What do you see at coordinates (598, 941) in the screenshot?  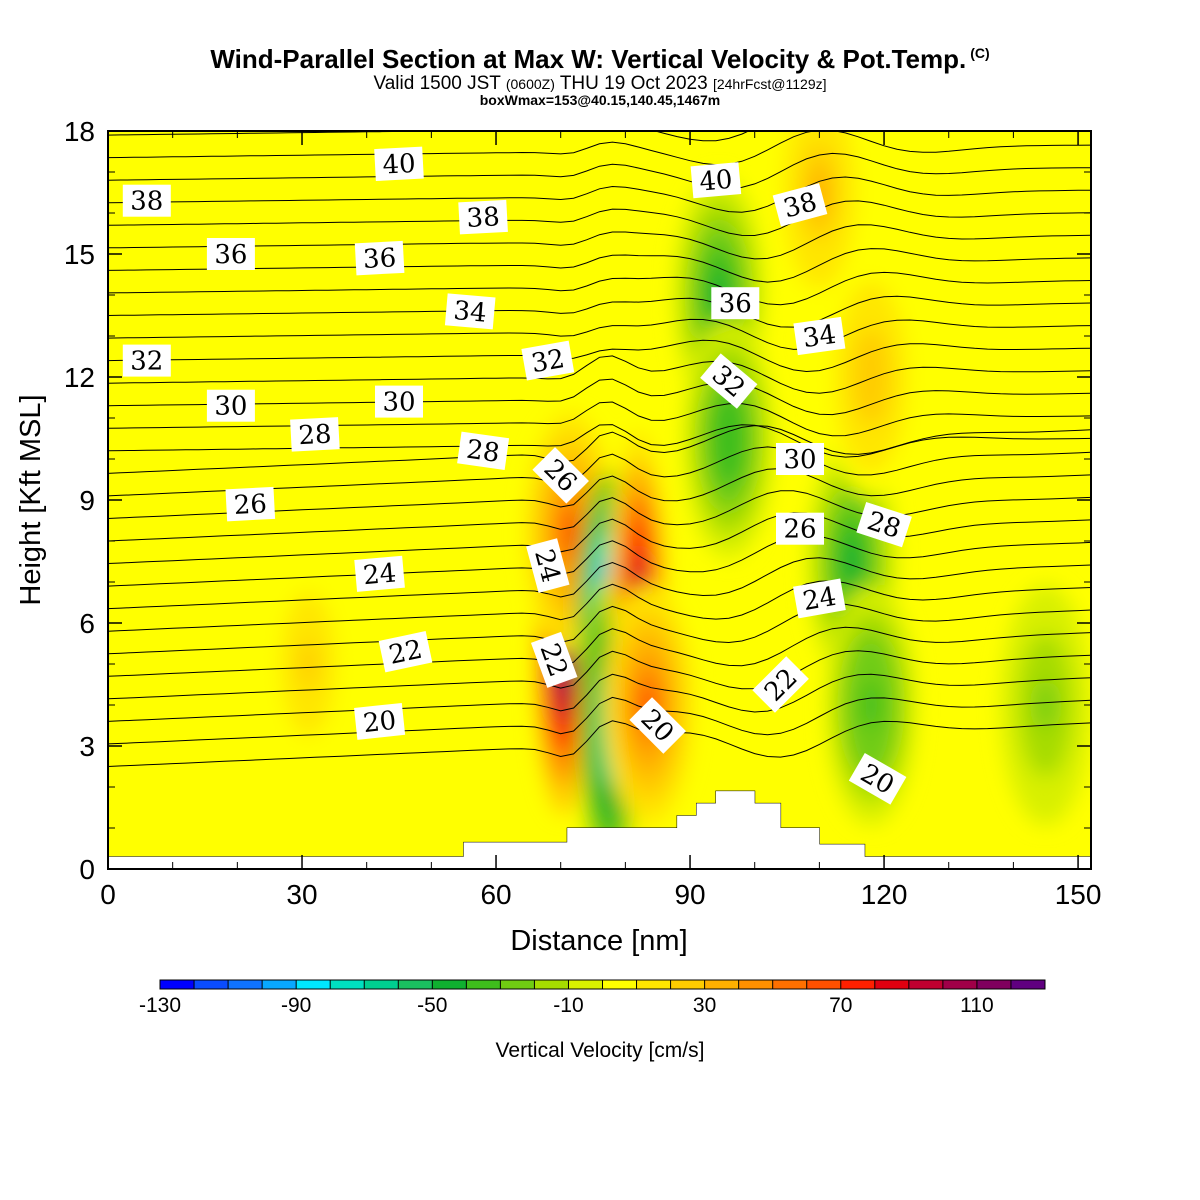 I see `x-axis-title: Distance [nm]` at bounding box center [598, 941].